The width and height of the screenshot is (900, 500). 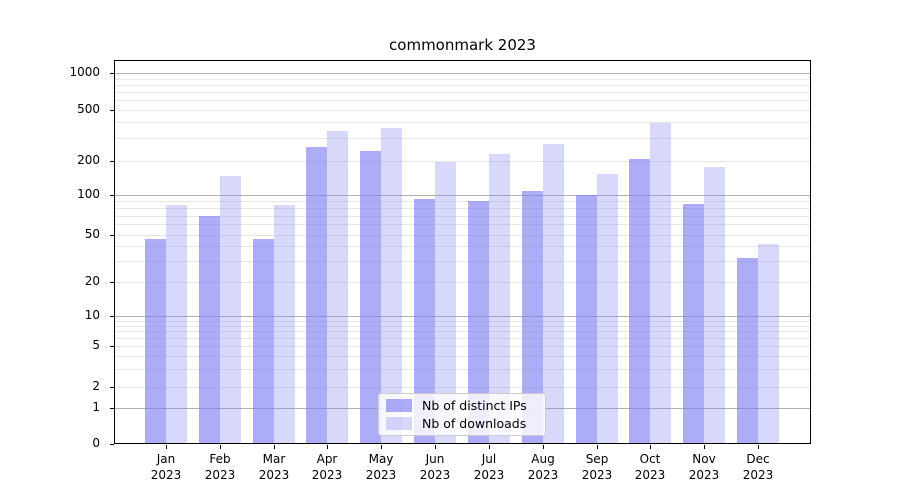 What do you see at coordinates (84, 72) in the screenshot?
I see `y-tick-label: 1000` at bounding box center [84, 72].